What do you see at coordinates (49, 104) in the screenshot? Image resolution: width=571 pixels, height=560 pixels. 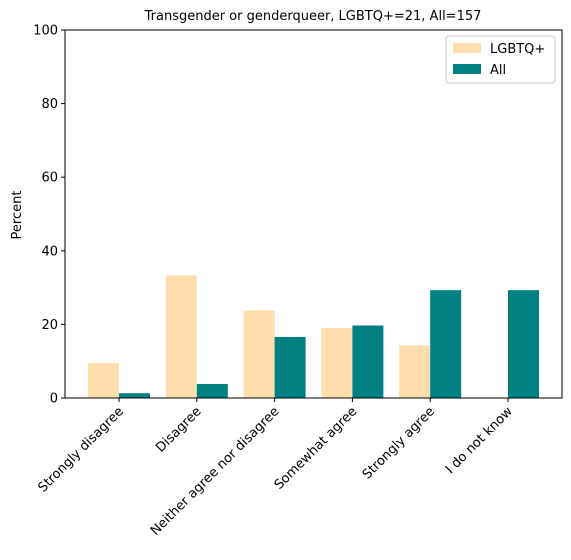 I see `y-tick-label: 80` at bounding box center [49, 104].